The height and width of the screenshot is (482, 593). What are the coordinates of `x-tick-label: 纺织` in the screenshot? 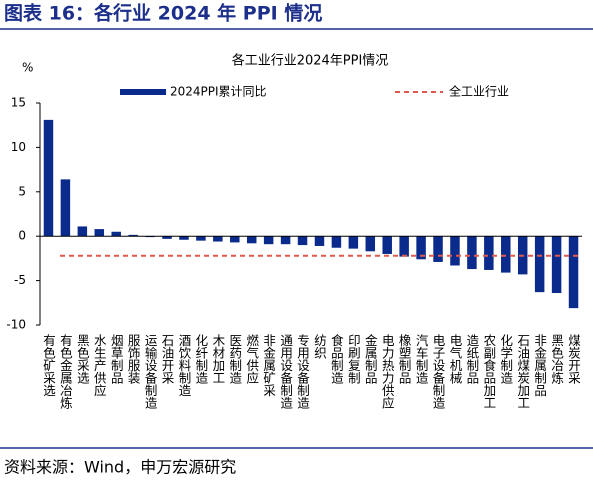 It's located at (319, 346).